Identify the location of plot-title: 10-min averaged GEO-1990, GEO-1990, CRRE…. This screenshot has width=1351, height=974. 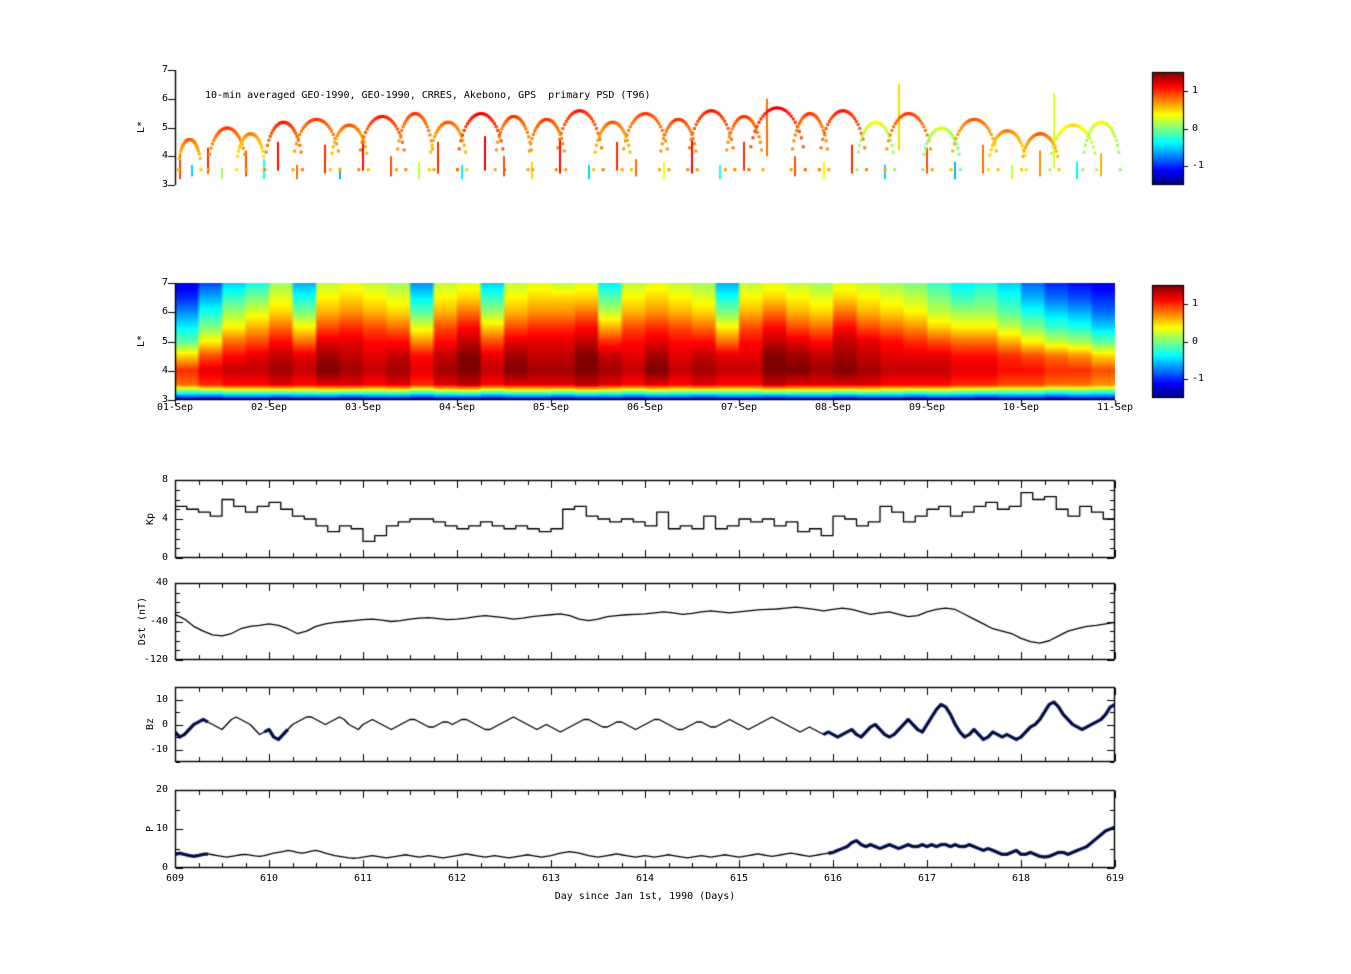
(428, 95).